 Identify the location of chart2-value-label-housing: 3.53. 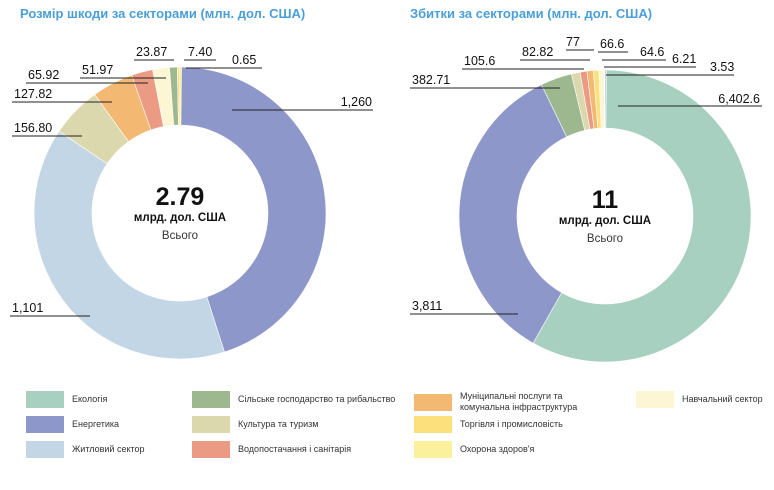
(722, 67).